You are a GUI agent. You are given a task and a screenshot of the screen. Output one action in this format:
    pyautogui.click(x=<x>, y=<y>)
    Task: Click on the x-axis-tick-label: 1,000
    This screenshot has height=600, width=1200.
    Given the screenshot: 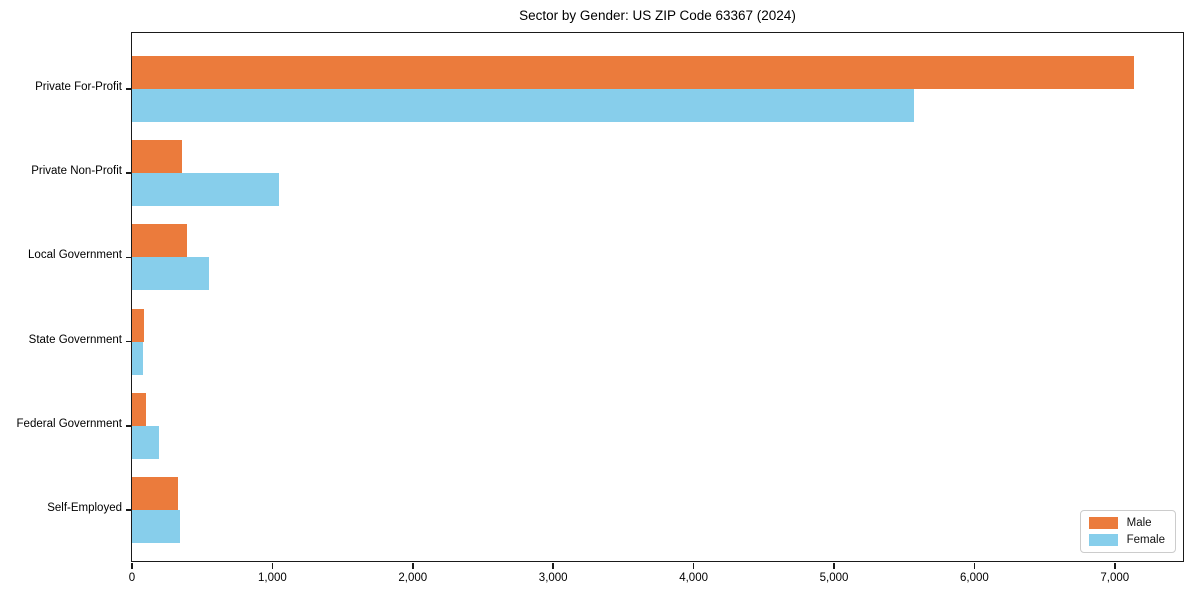 What is the action you would take?
    pyautogui.click(x=272, y=578)
    